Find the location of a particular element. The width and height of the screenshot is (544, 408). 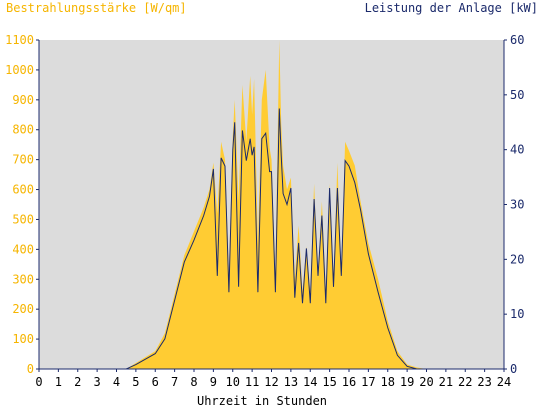

x-tick-label: 4 is located at coordinates (116, 382).